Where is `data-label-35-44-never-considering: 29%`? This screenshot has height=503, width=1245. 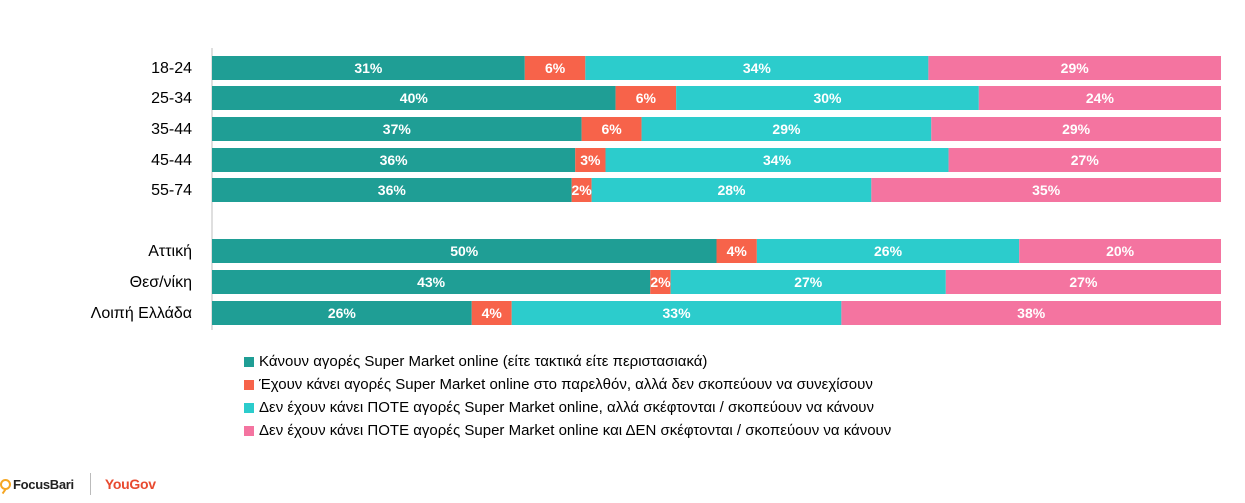 data-label-35-44-never-considering: 29% is located at coordinates (786, 129).